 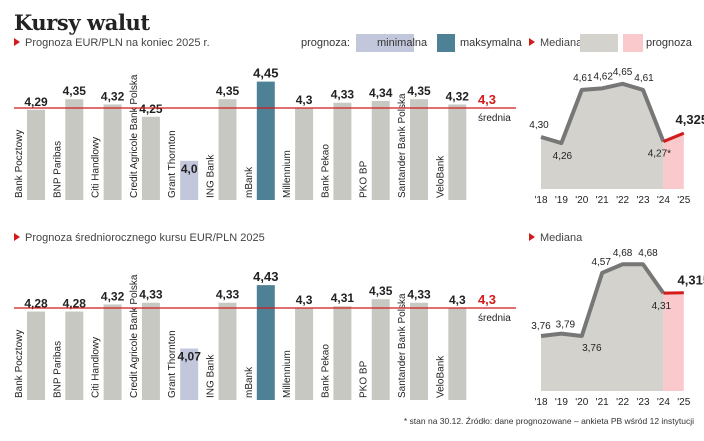 I want to click on data-label: 4,43, so click(x=265, y=276).